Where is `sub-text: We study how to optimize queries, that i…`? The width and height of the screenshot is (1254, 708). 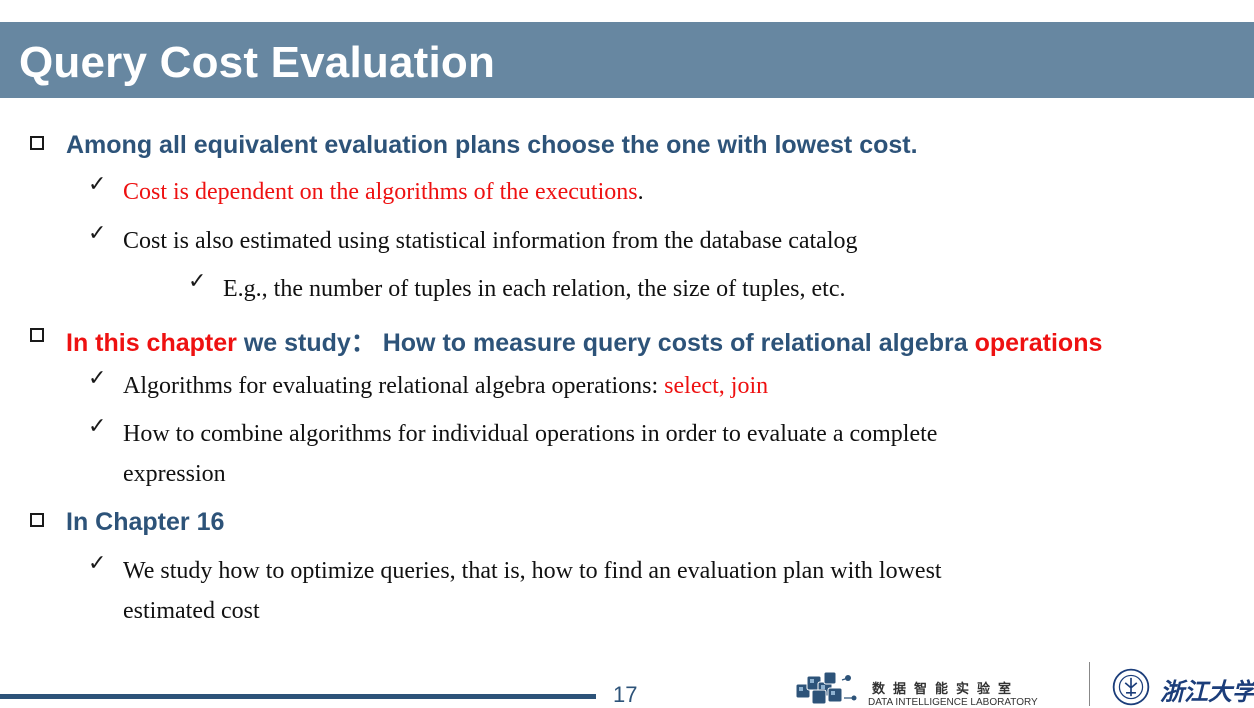
sub-text: We study how to optimize queries, that i… is located at coordinates (532, 591).